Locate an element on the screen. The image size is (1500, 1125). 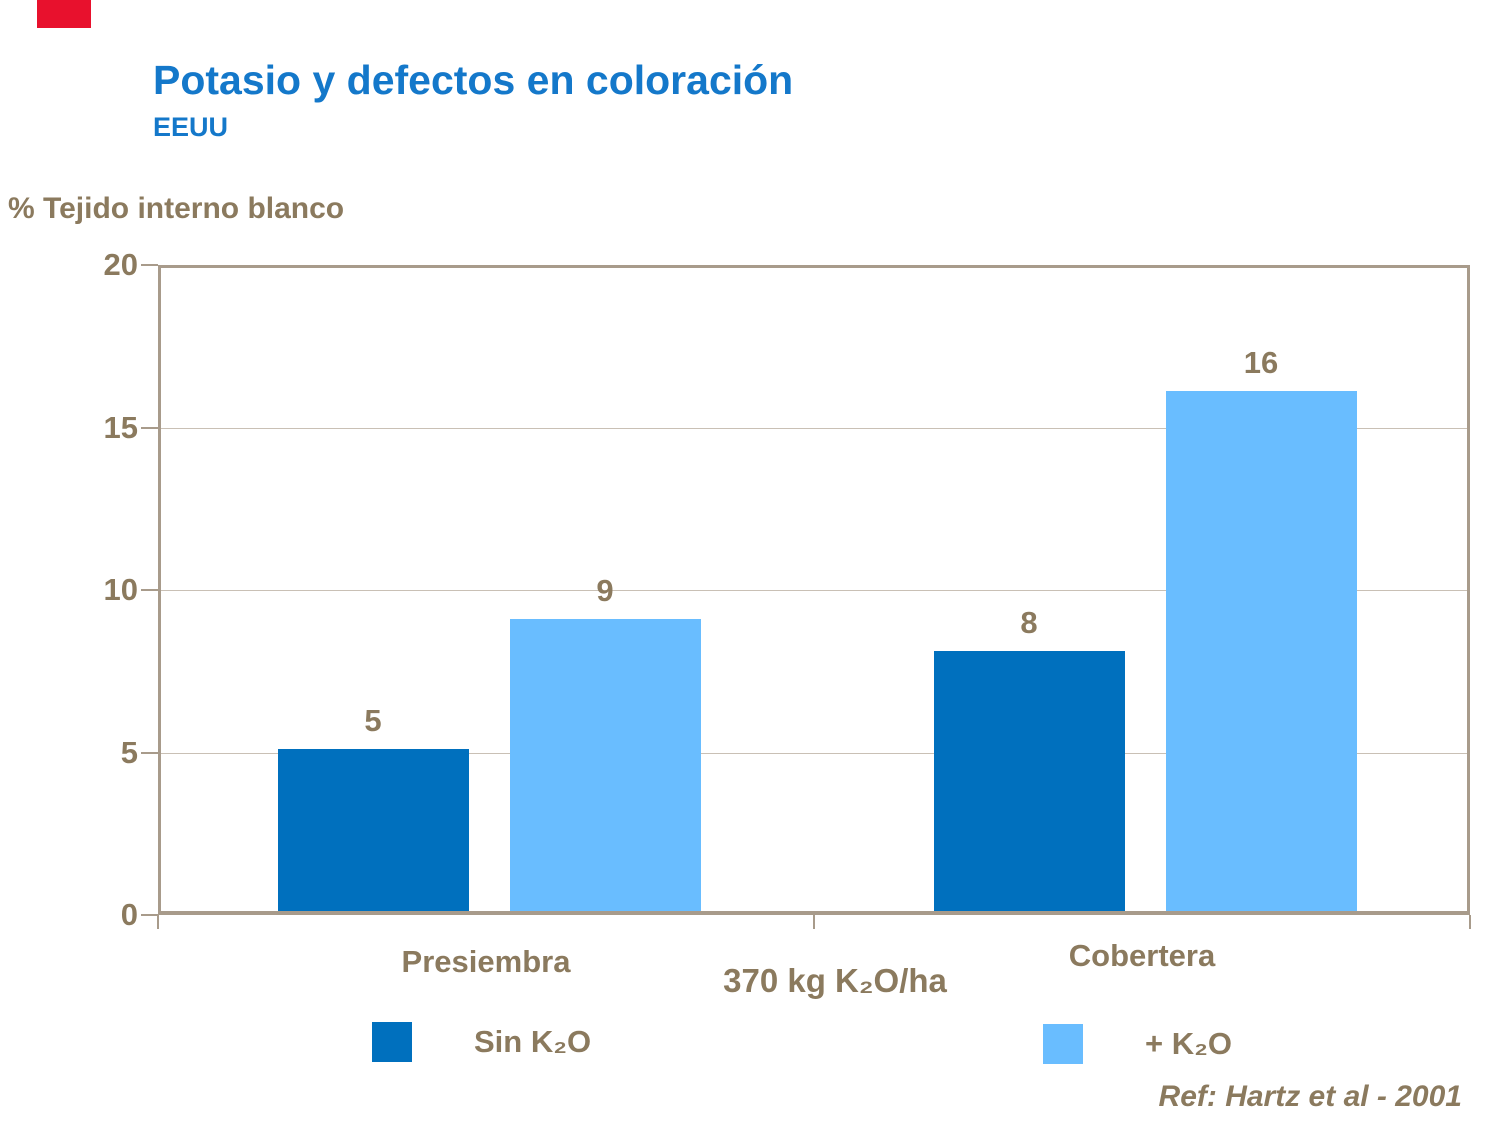
bar-plus-k2o-presiembra is located at coordinates (605, 764).